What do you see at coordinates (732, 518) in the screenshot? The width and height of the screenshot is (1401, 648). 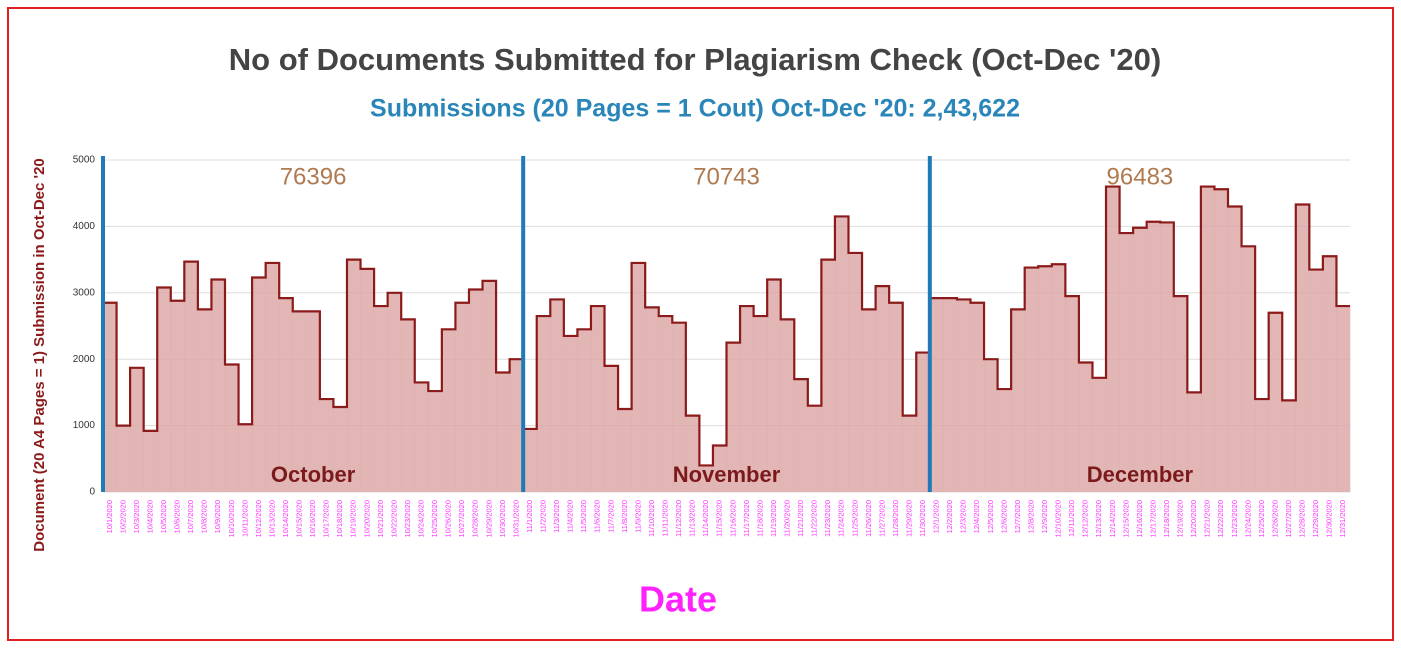 I see `x-tick-label: 11/16/2020` at bounding box center [732, 518].